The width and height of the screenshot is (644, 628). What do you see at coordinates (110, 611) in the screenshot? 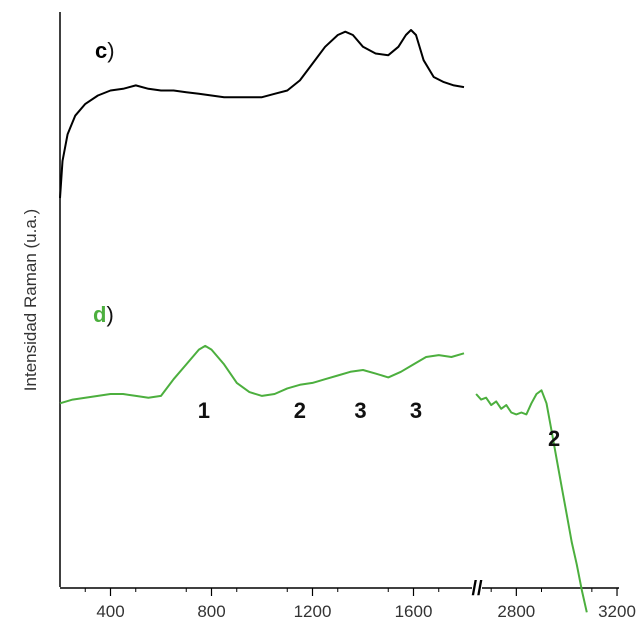
I see `x-tick-label: 400` at bounding box center [110, 611].